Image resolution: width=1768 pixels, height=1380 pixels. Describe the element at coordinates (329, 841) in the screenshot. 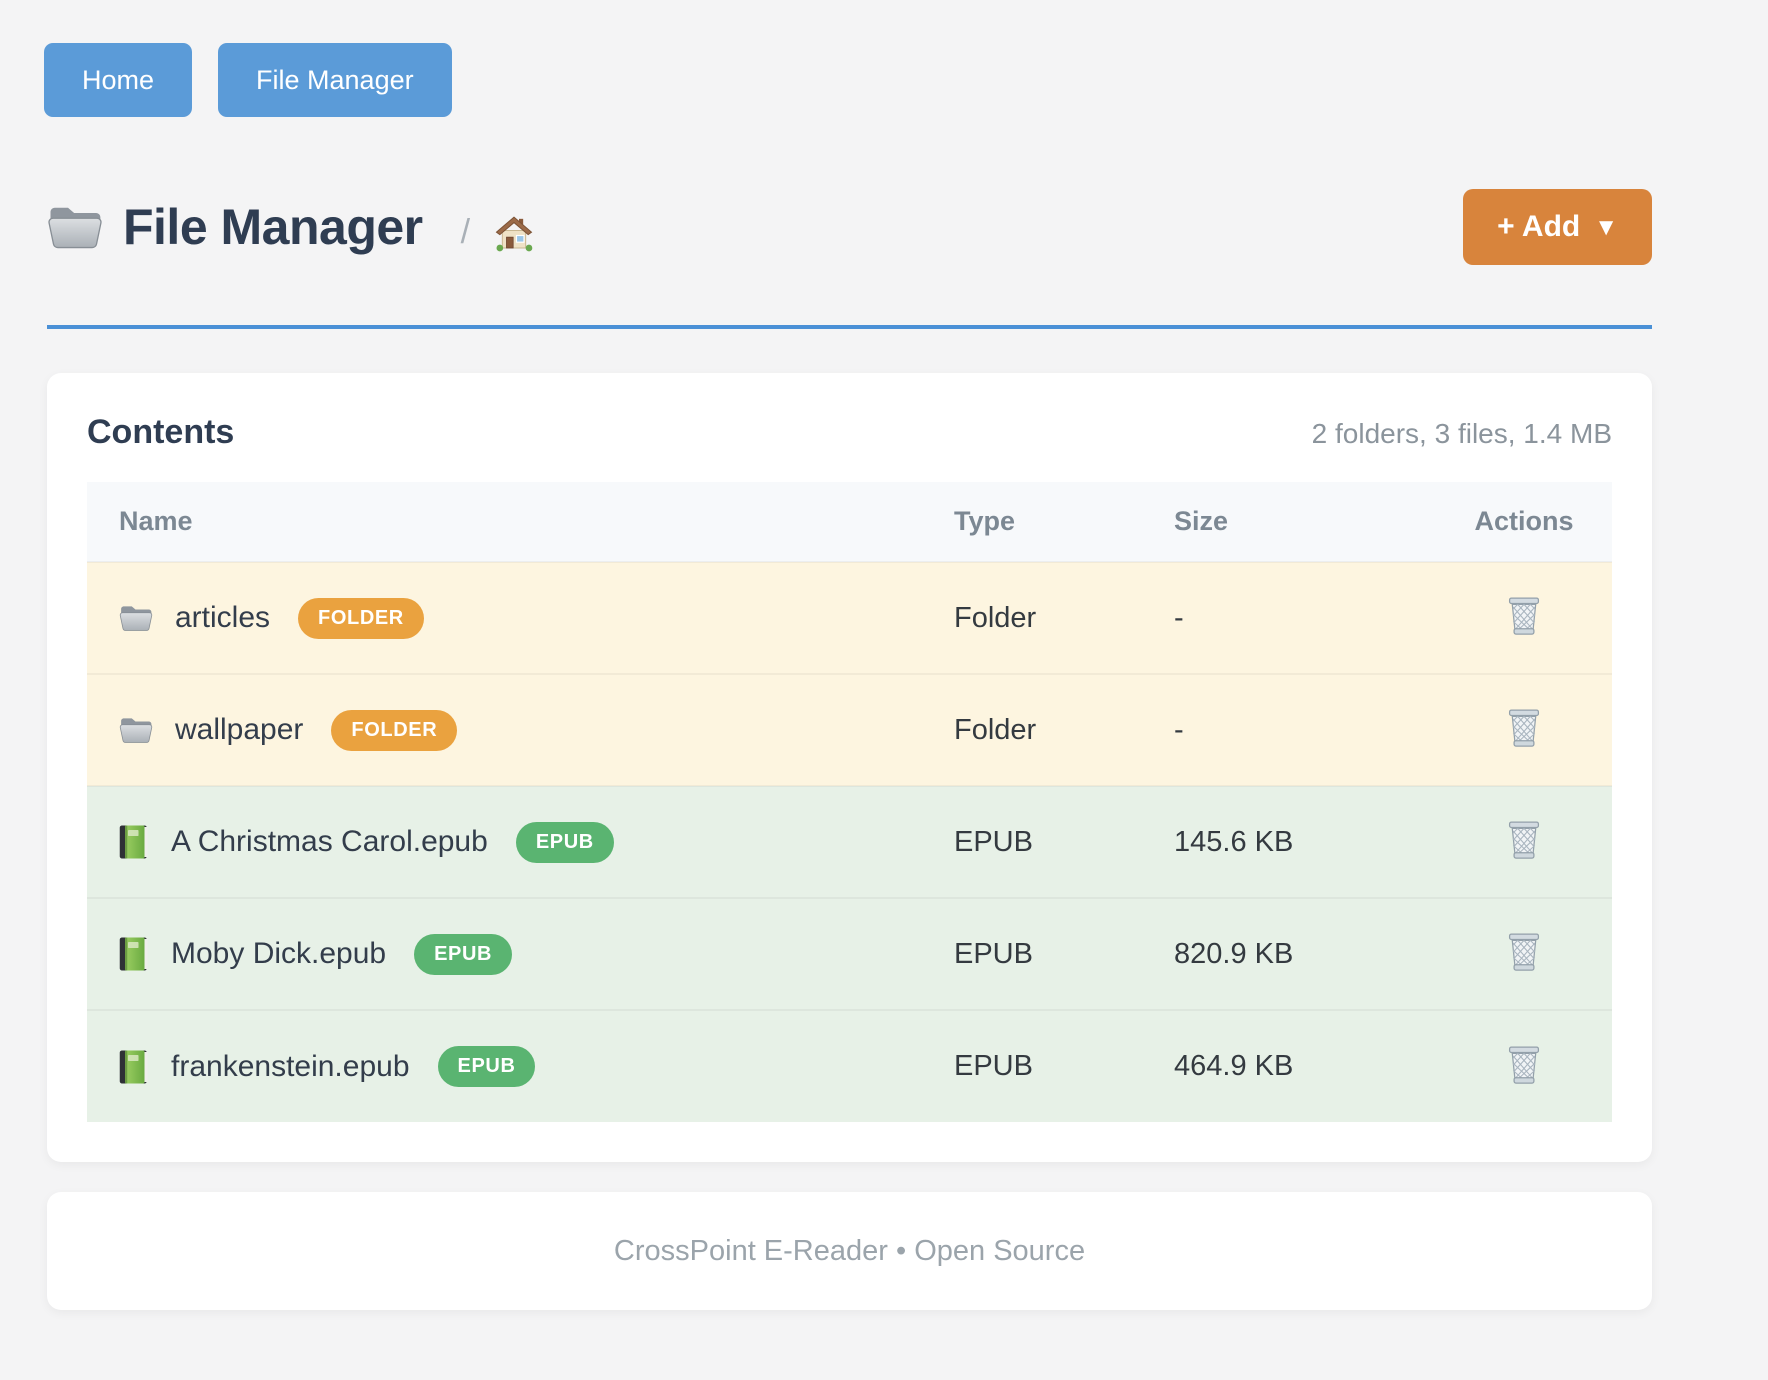

I see `item-name-link: A Christmas Carol.epub` at that location.